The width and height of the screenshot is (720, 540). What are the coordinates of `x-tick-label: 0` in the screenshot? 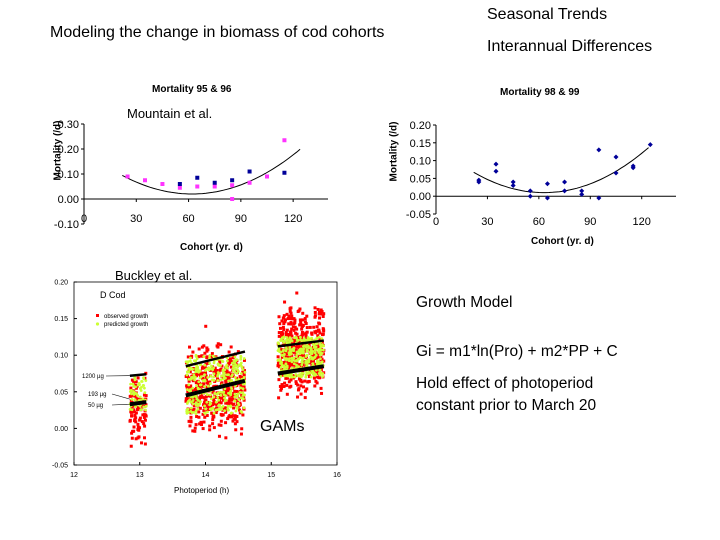 It's located at (436, 222).